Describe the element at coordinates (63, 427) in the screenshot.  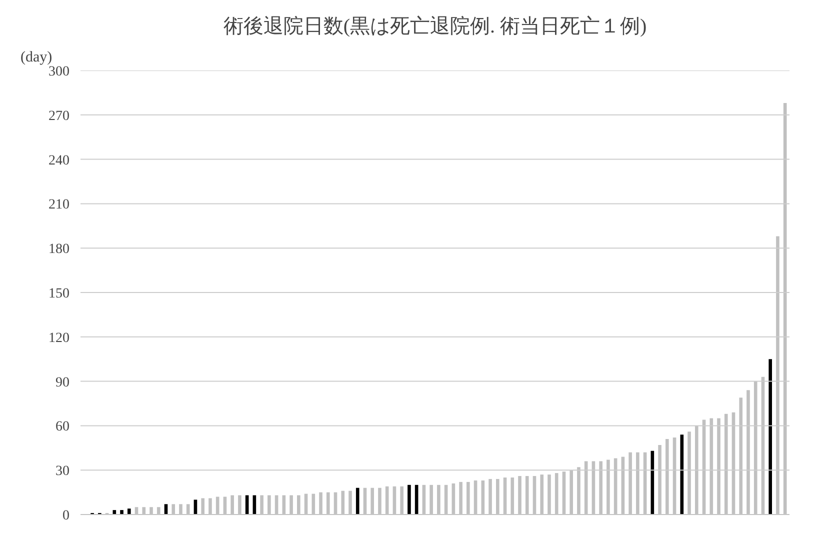
I see `y-tick-label: 60` at that location.